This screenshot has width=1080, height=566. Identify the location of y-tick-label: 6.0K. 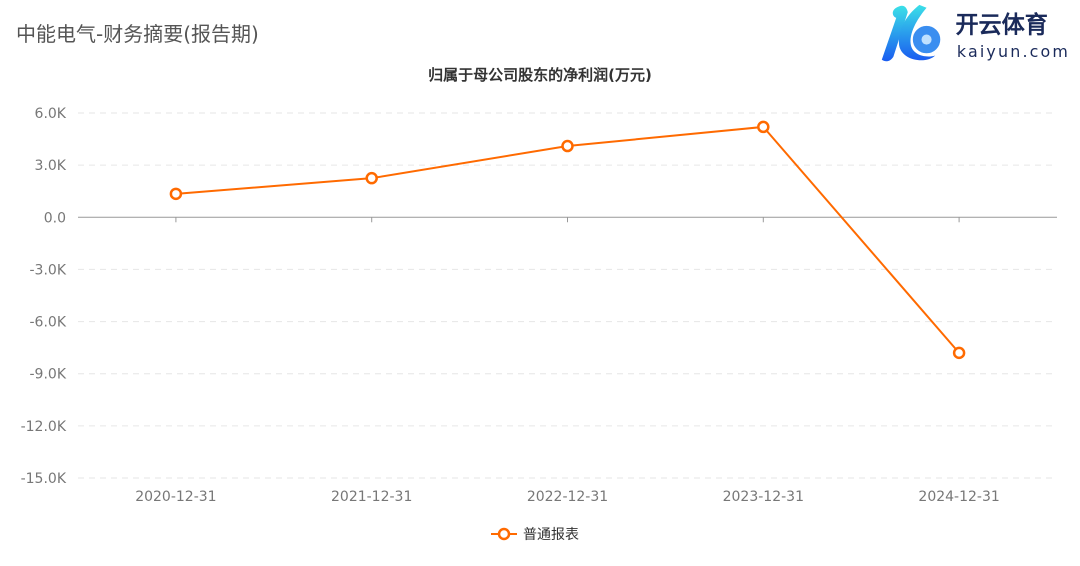
(51, 114).